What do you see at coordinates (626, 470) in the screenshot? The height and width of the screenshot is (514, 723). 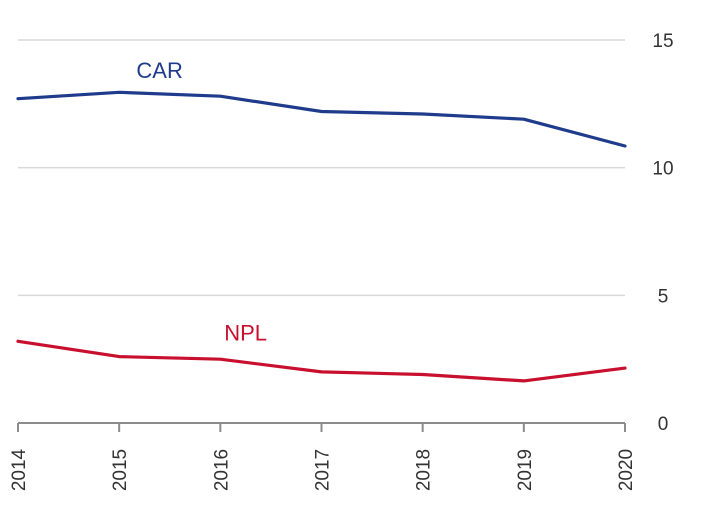 I see `x-tick-label-2020: 2020` at bounding box center [626, 470].